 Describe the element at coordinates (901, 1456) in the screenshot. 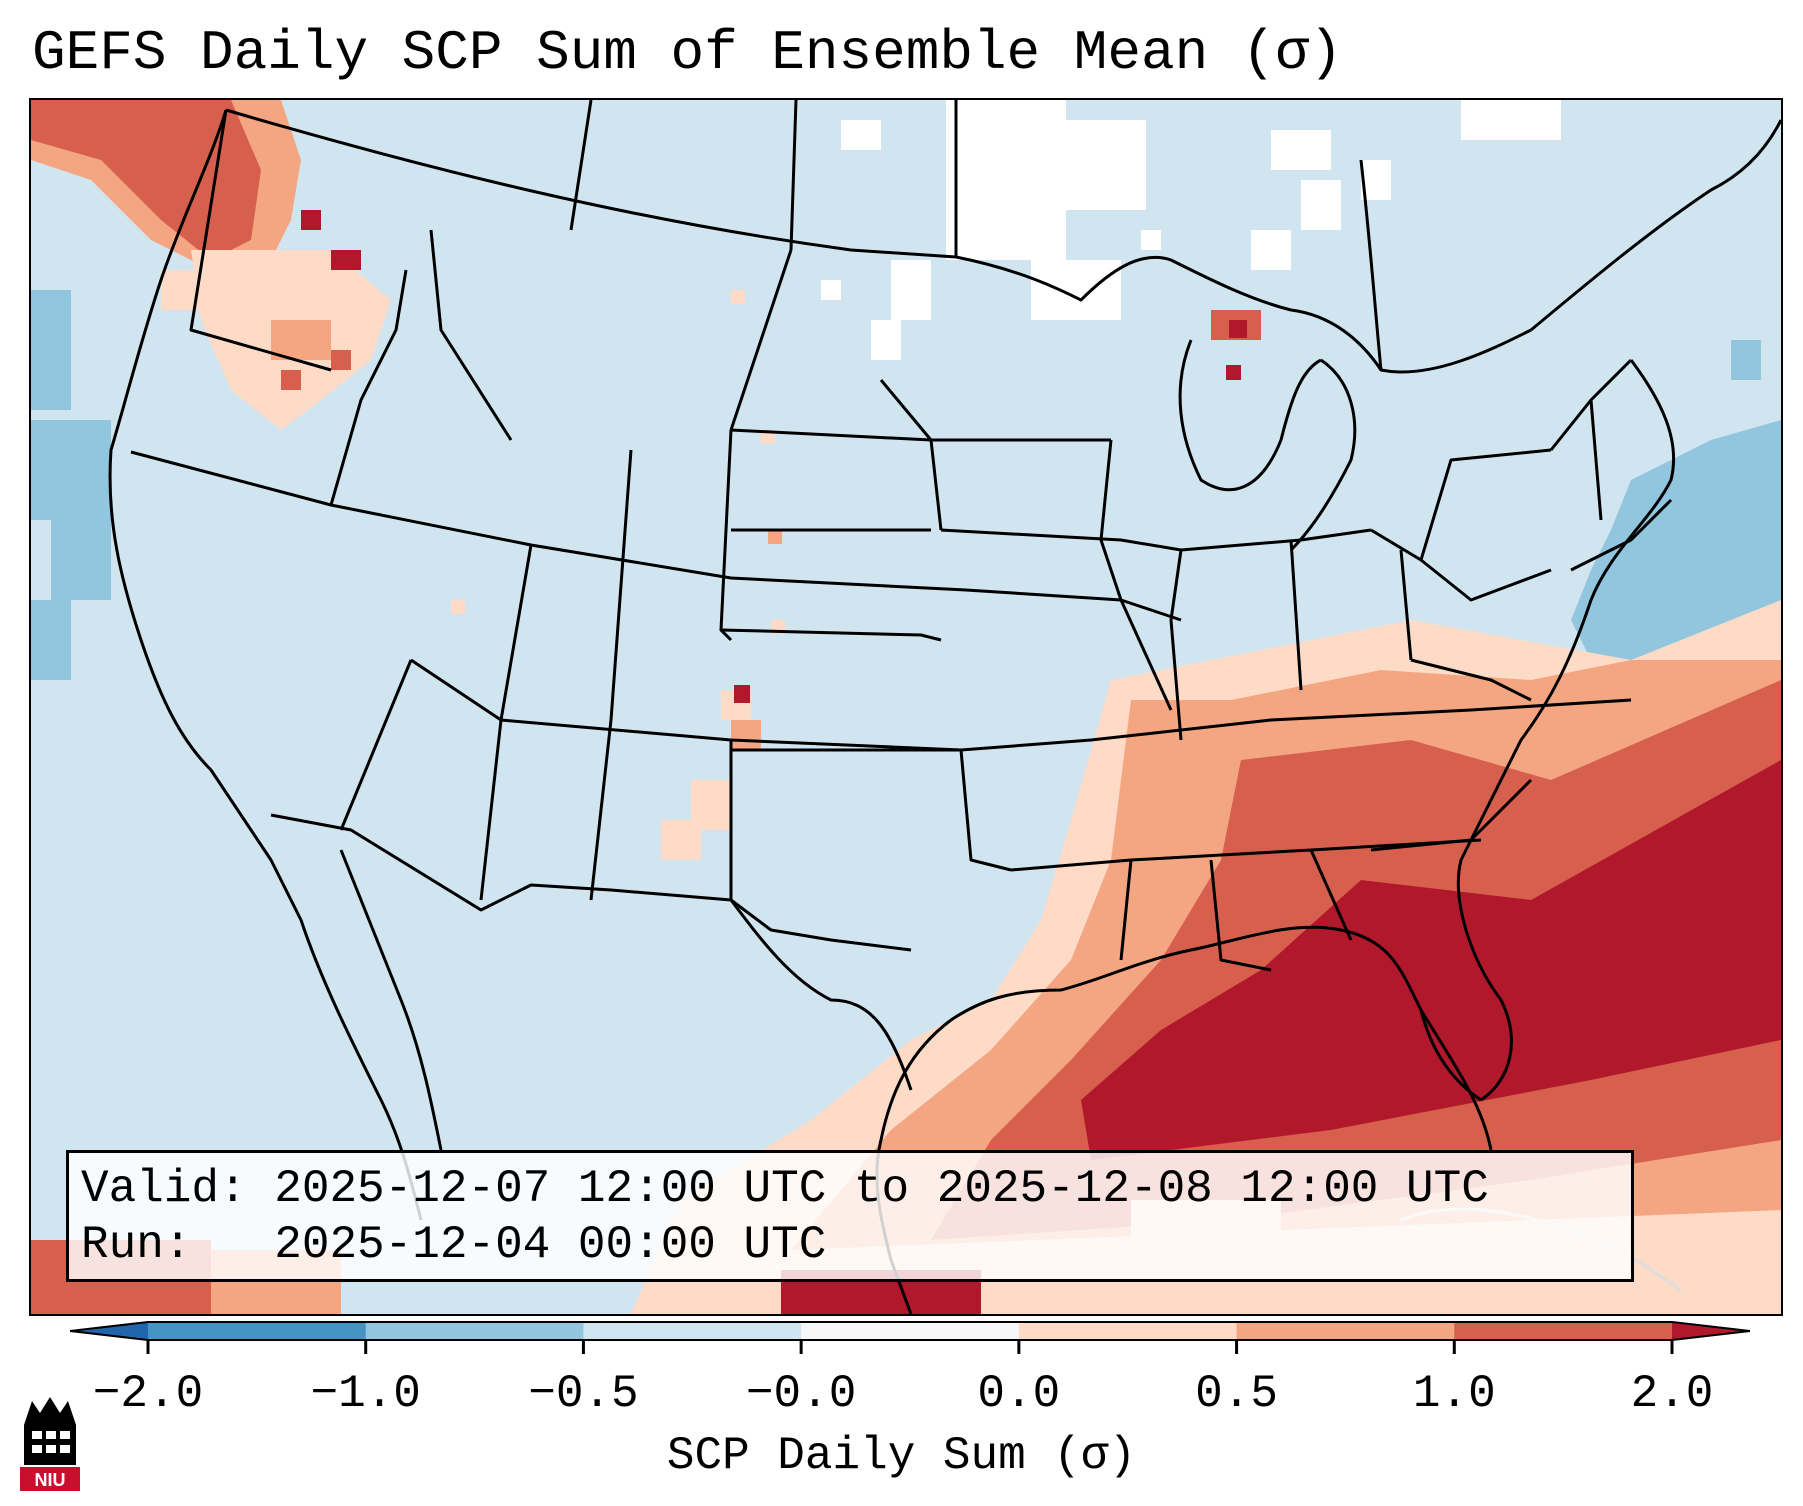

I see `colorbar-label: SCP Daily Sum (σ)` at that location.